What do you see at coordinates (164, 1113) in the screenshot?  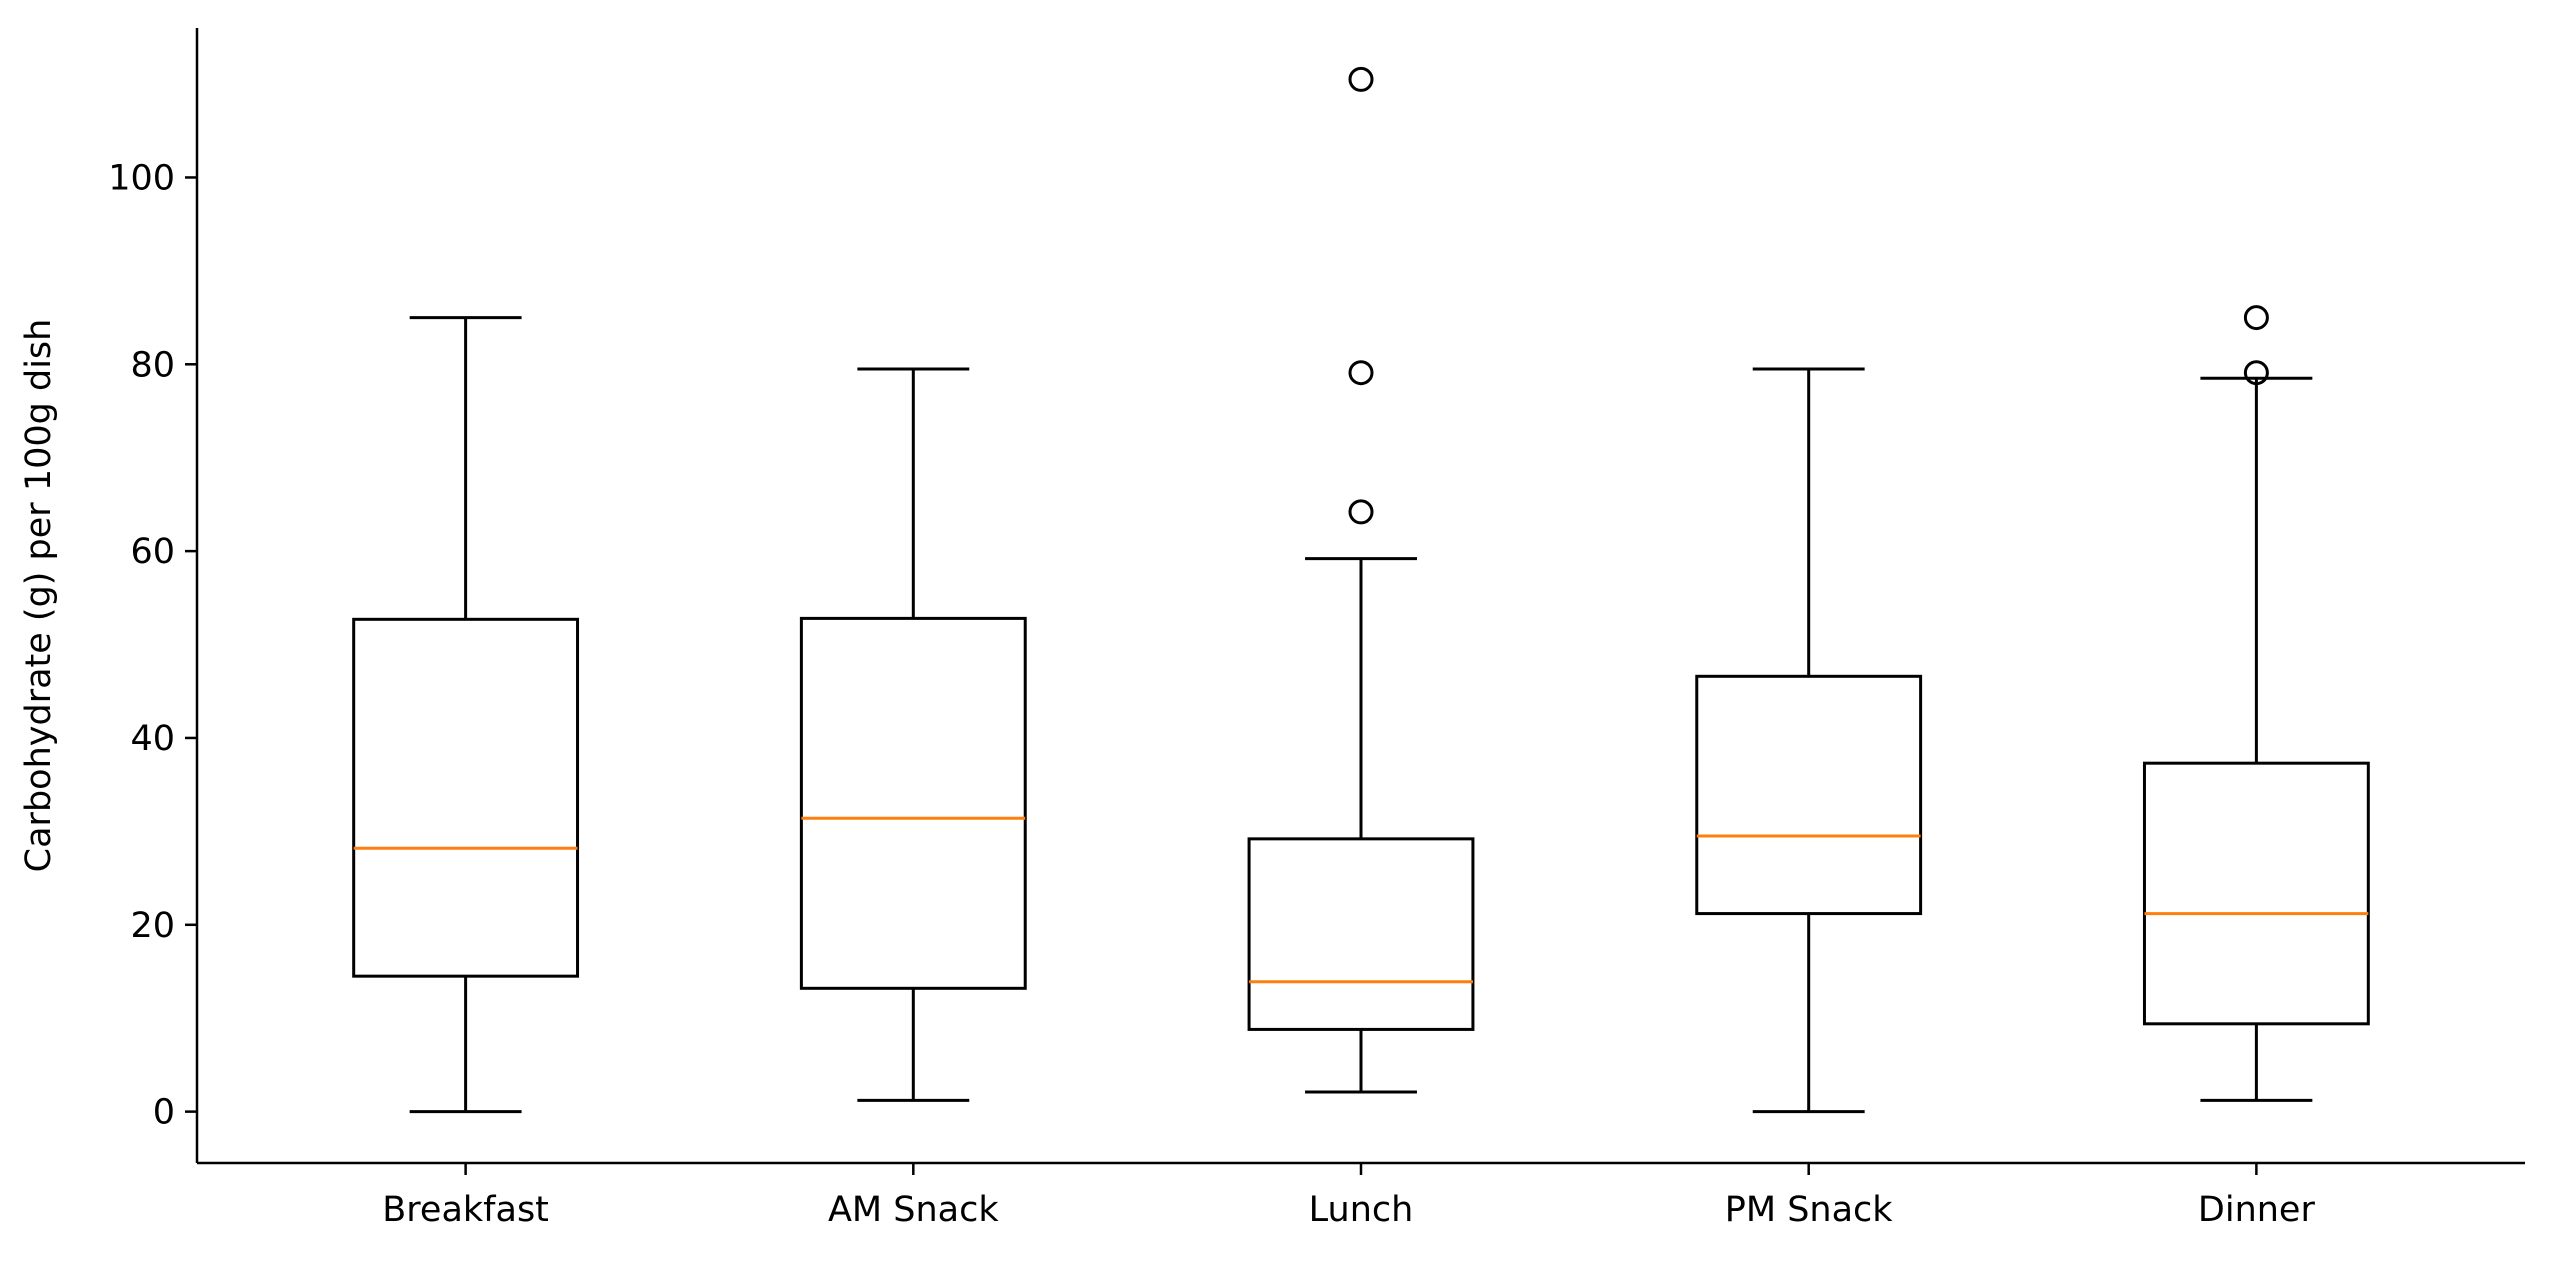 I see `y-tick-label: 0` at bounding box center [164, 1113].